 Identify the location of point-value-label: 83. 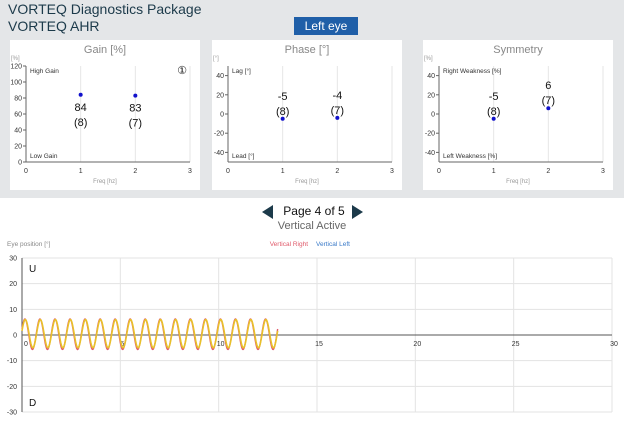
(135, 109).